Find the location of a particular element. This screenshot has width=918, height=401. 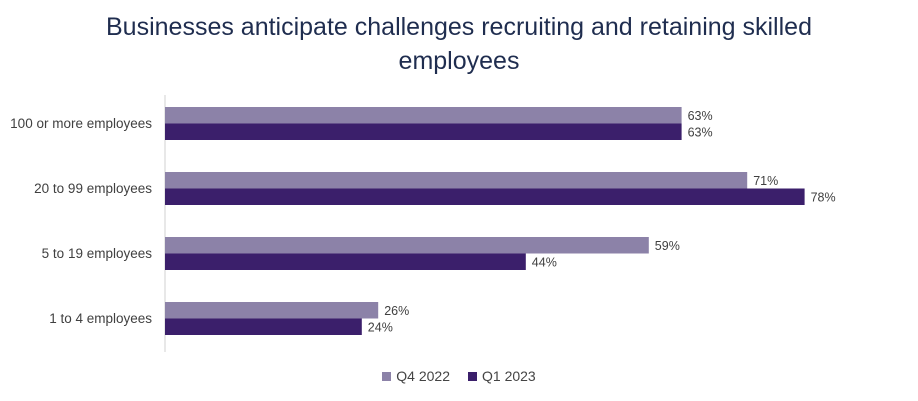

legend-swatch-q4-2022 is located at coordinates (387, 376).